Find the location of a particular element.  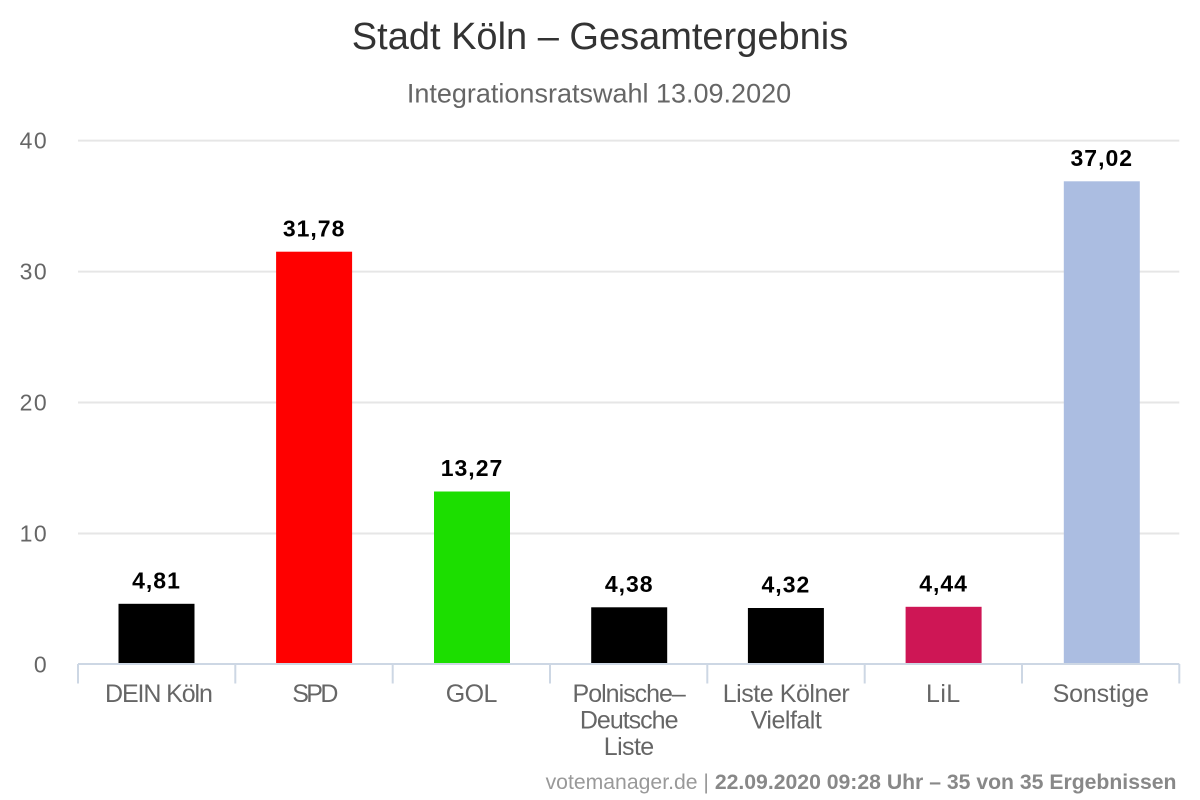

svg-text:Integrationsratswahl 13.09.202: Integrationsratswahl 13.09.2020 is located at coordinates (599, 94).